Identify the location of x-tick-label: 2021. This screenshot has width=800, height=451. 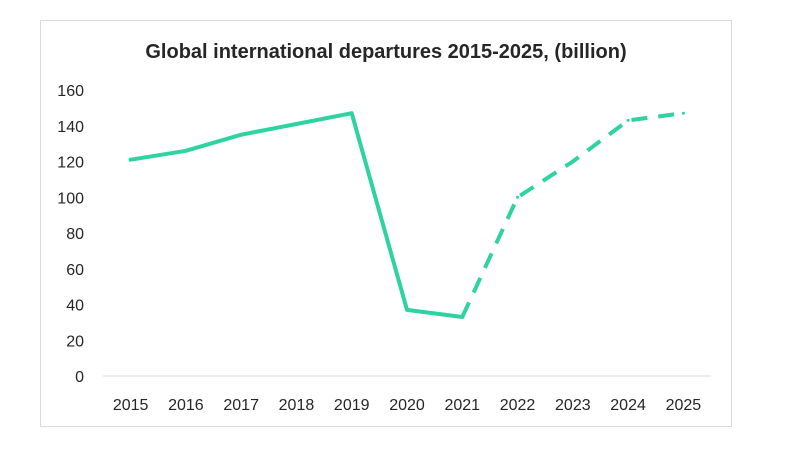
(462, 405).